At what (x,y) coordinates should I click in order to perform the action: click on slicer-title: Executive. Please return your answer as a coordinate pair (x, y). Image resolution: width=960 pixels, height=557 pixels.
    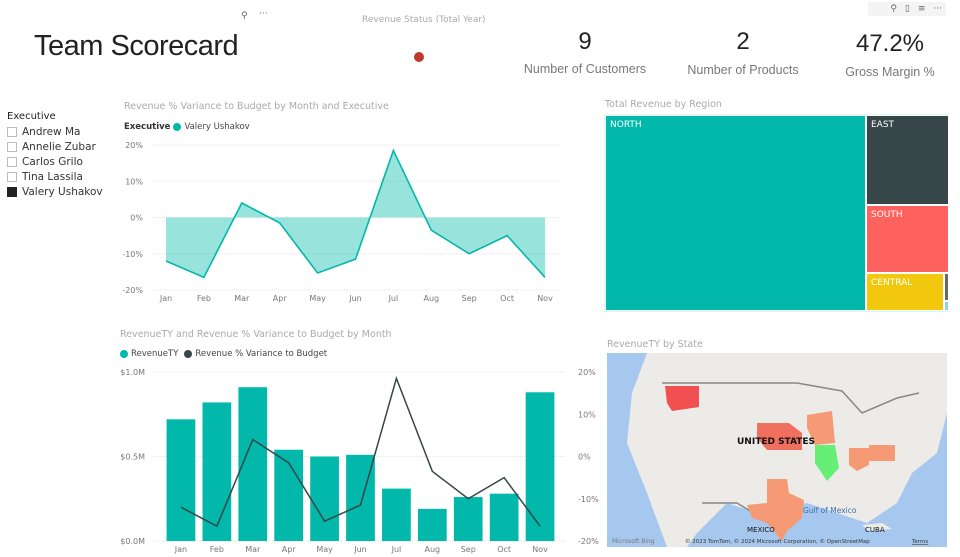
    Looking at the image, I should click on (31, 116).